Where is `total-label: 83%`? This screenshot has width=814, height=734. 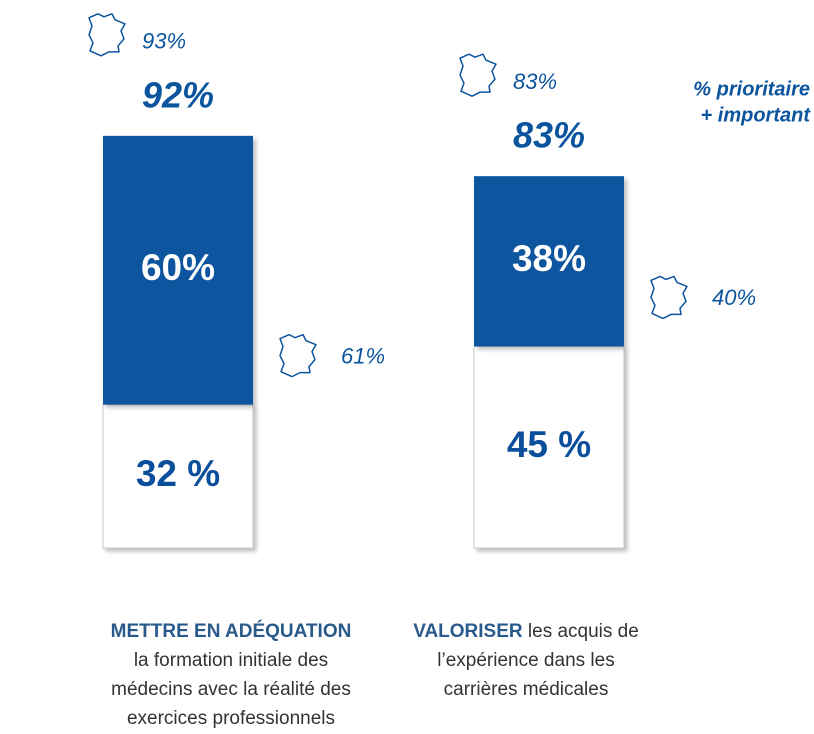
total-label: 83% is located at coordinates (549, 135).